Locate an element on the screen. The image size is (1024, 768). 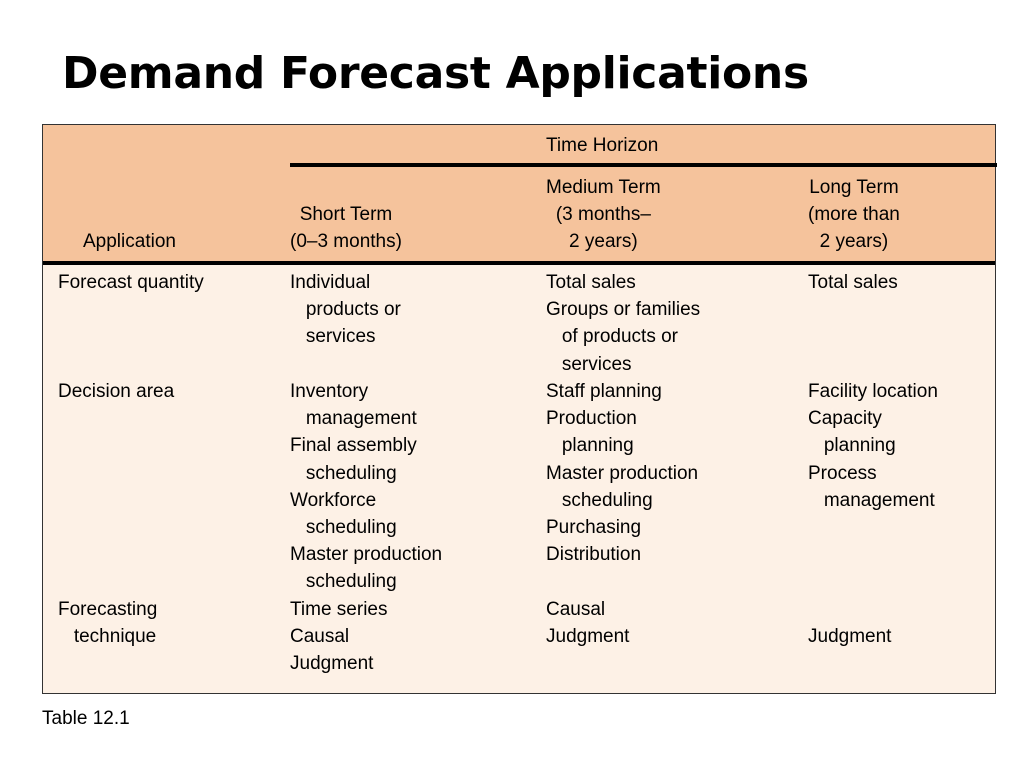
row-forecasting-technique-short: Time series Causal Judgment is located at coordinates (339, 637).